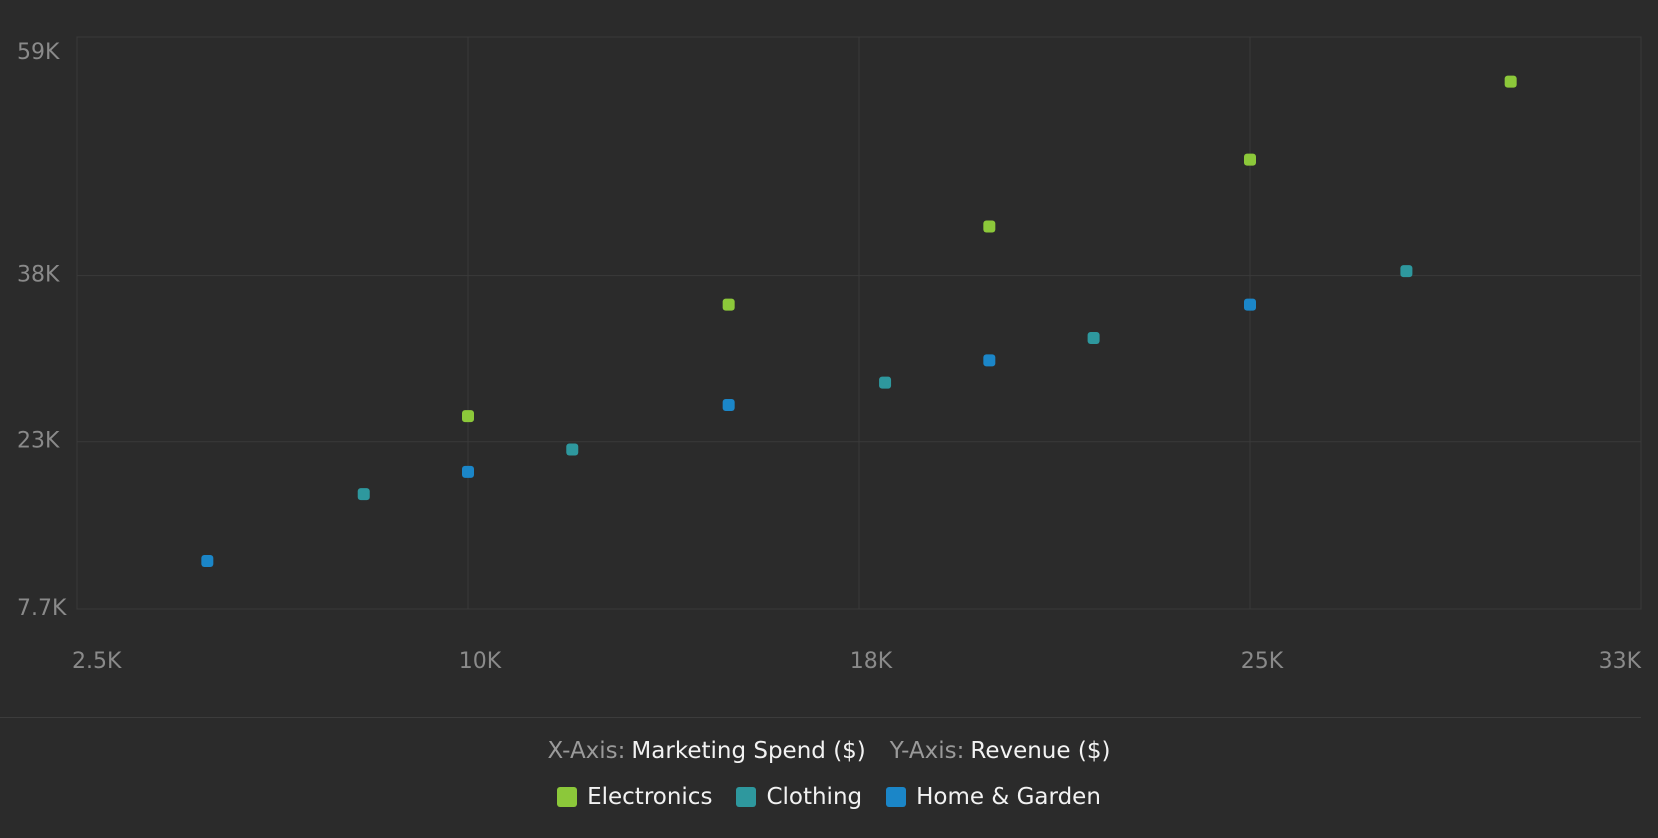 The image size is (1658, 838). Describe the element at coordinates (1620, 661) in the screenshot. I see `x-tick-label: 33K` at that location.